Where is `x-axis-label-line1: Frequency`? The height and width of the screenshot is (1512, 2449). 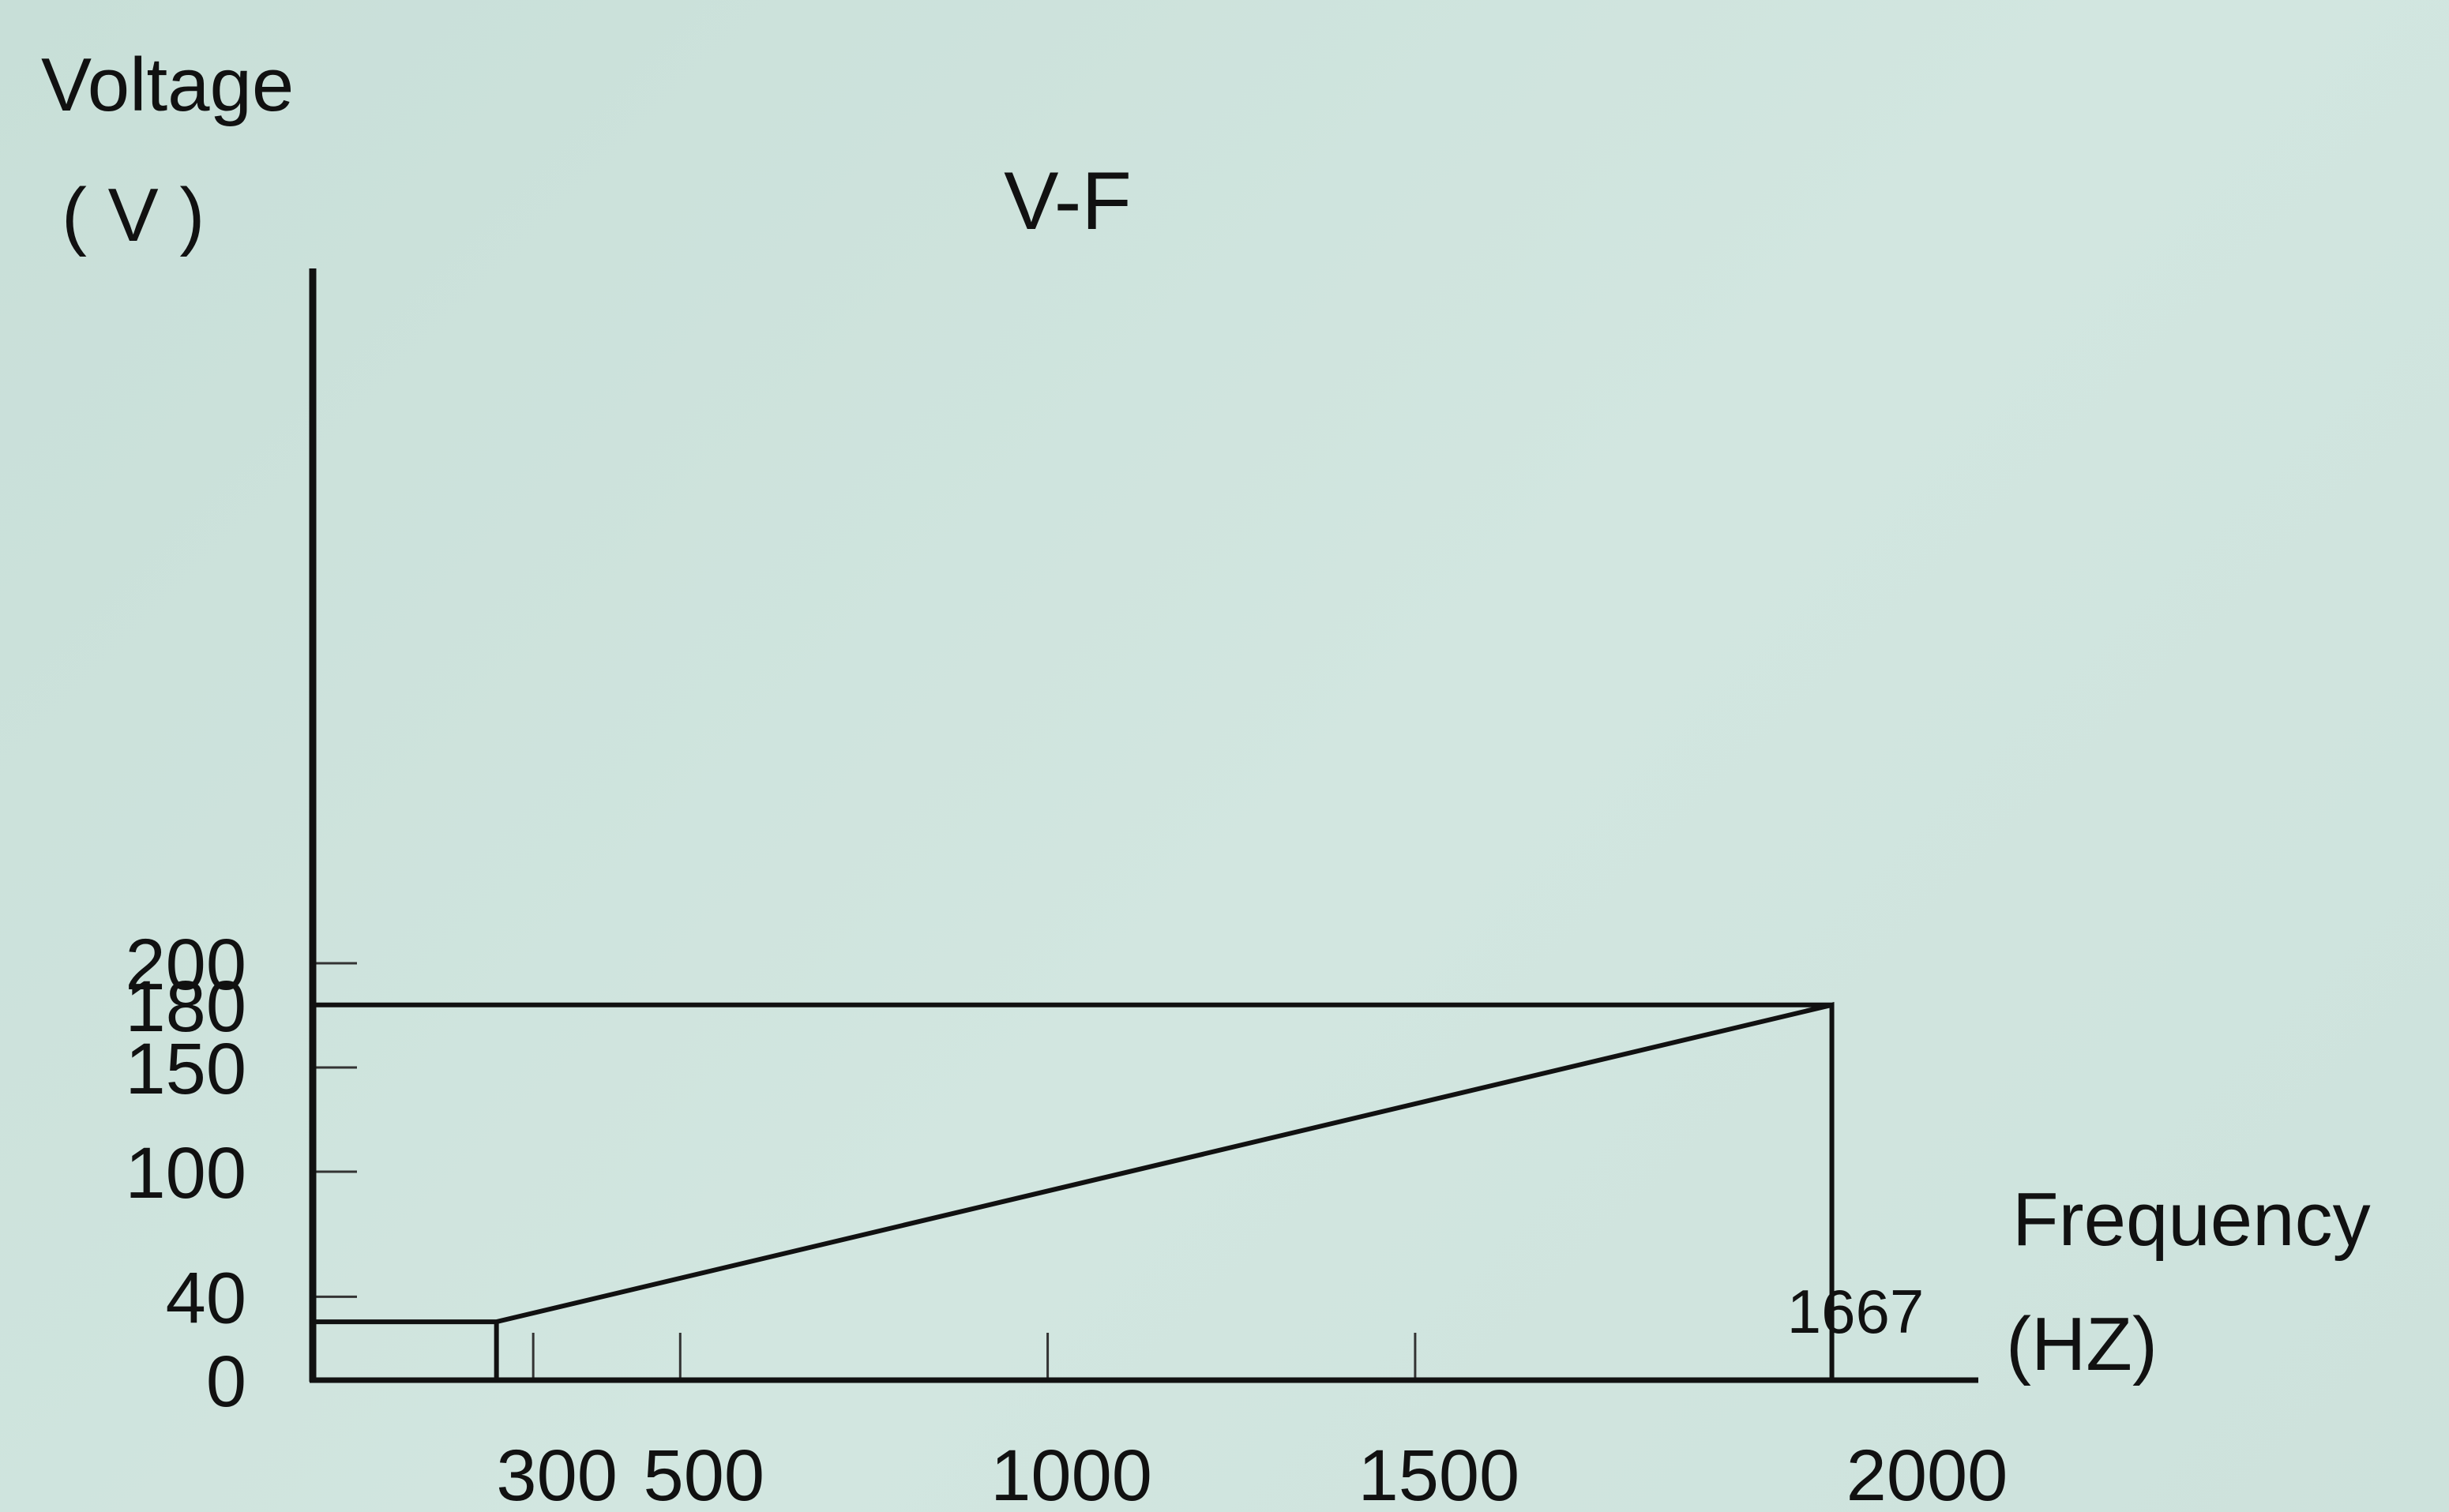
x-axis-label-line1: Frequency is located at coordinates (2191, 1219).